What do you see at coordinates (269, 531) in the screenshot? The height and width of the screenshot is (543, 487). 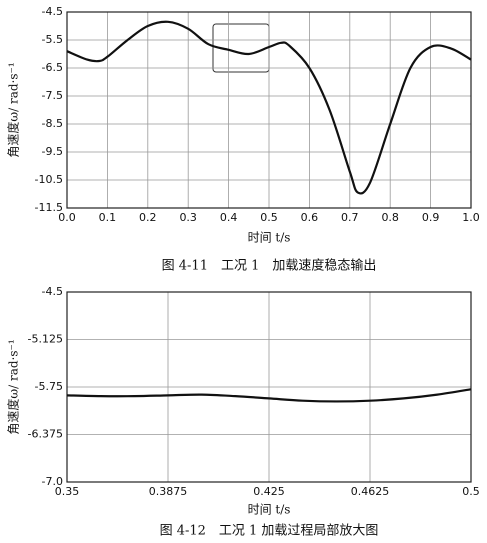 I see `chart-title: 图 4-12 工况 1 加载过程局部放大图` at bounding box center [269, 531].